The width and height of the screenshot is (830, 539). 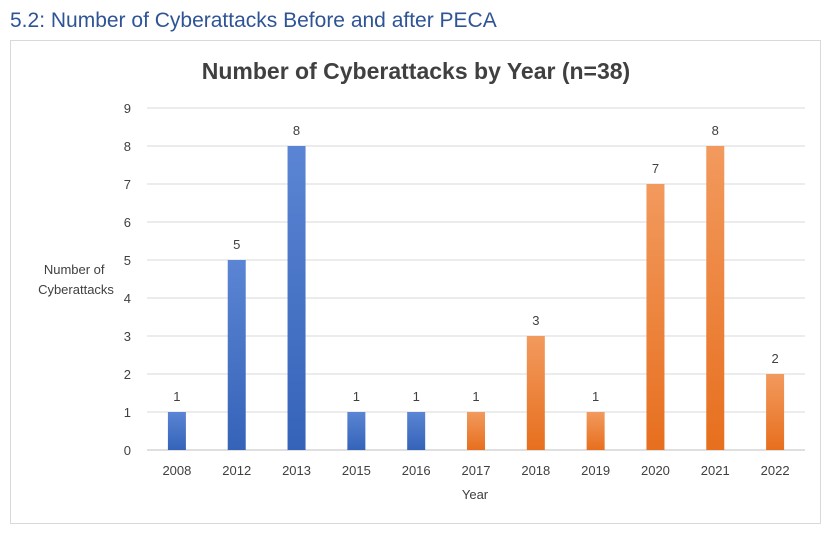 I want to click on data-label-2018: 3, so click(x=535, y=320).